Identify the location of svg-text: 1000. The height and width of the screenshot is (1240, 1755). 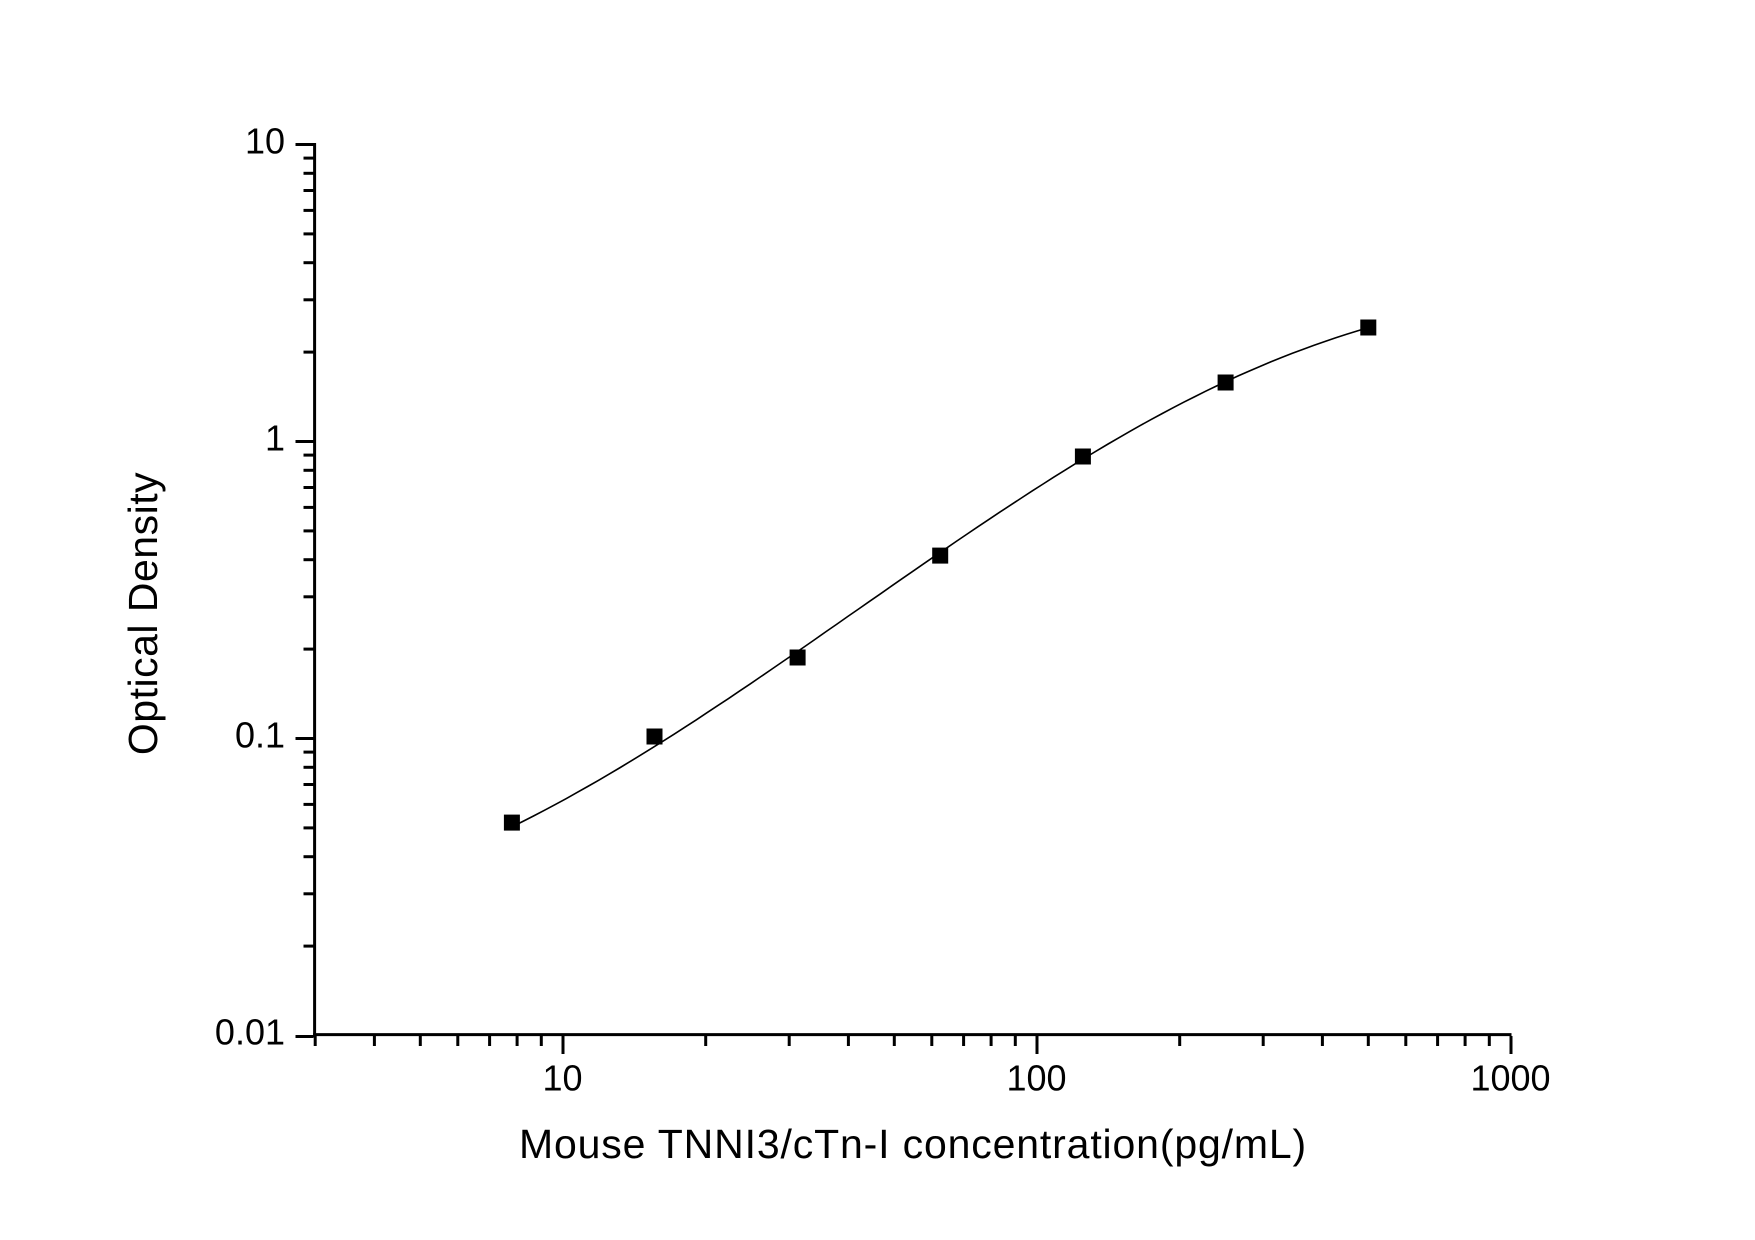
(1510, 1078).